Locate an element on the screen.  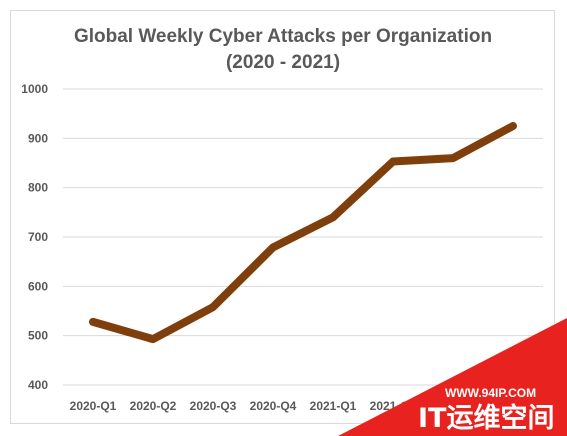
x-tick-label: 2020-Q2 is located at coordinates (153, 406).